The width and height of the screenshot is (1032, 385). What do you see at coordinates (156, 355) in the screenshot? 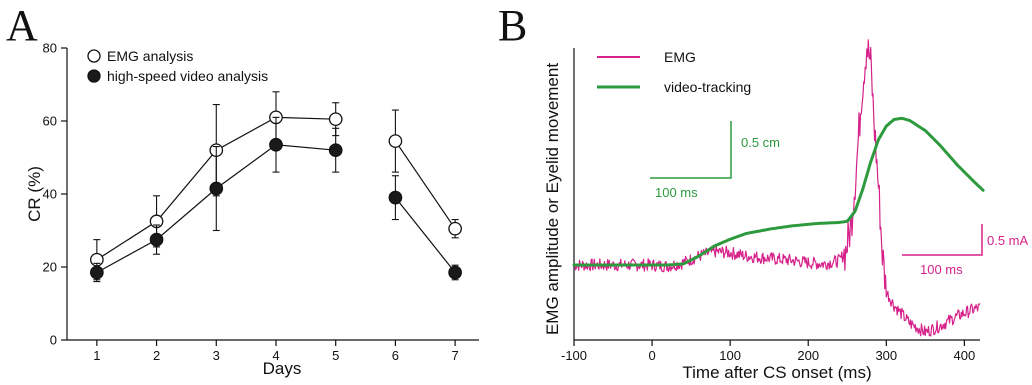
I see `x-tick-label: 2` at bounding box center [156, 355].